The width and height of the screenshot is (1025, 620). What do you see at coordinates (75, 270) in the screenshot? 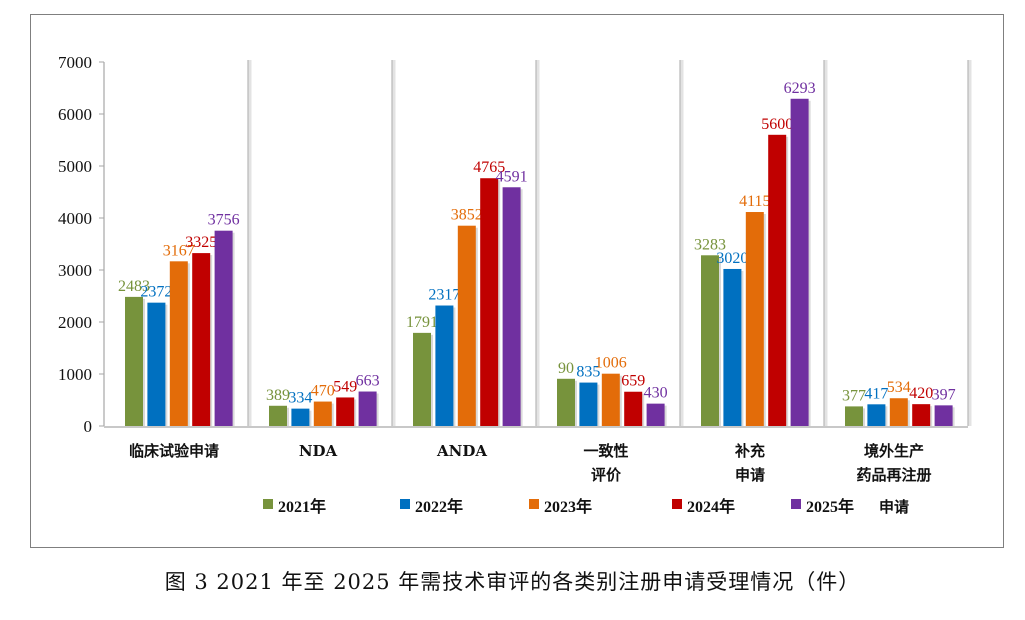
I see `y-tick-label: 3000` at bounding box center [75, 270].